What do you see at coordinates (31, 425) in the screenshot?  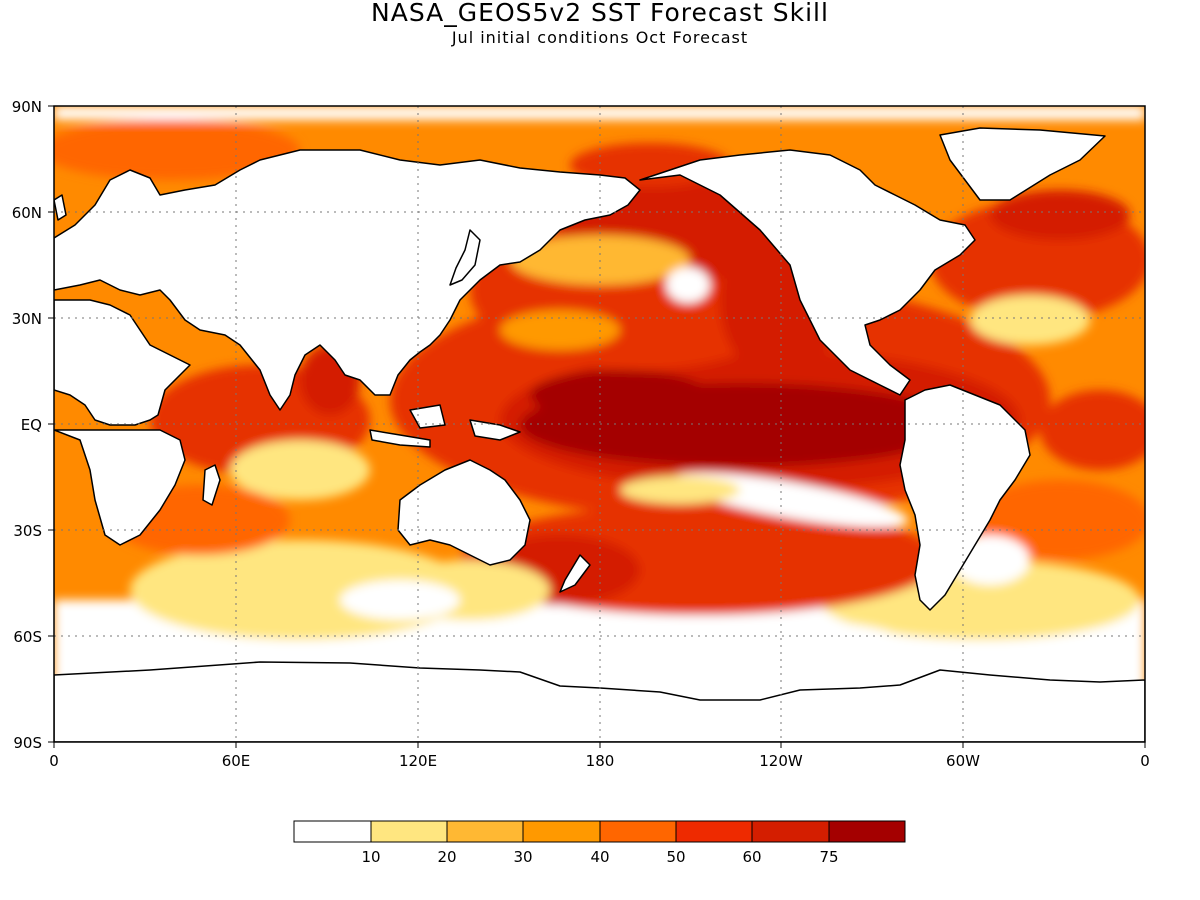 I see `y-tick-label: EQ` at bounding box center [31, 425].